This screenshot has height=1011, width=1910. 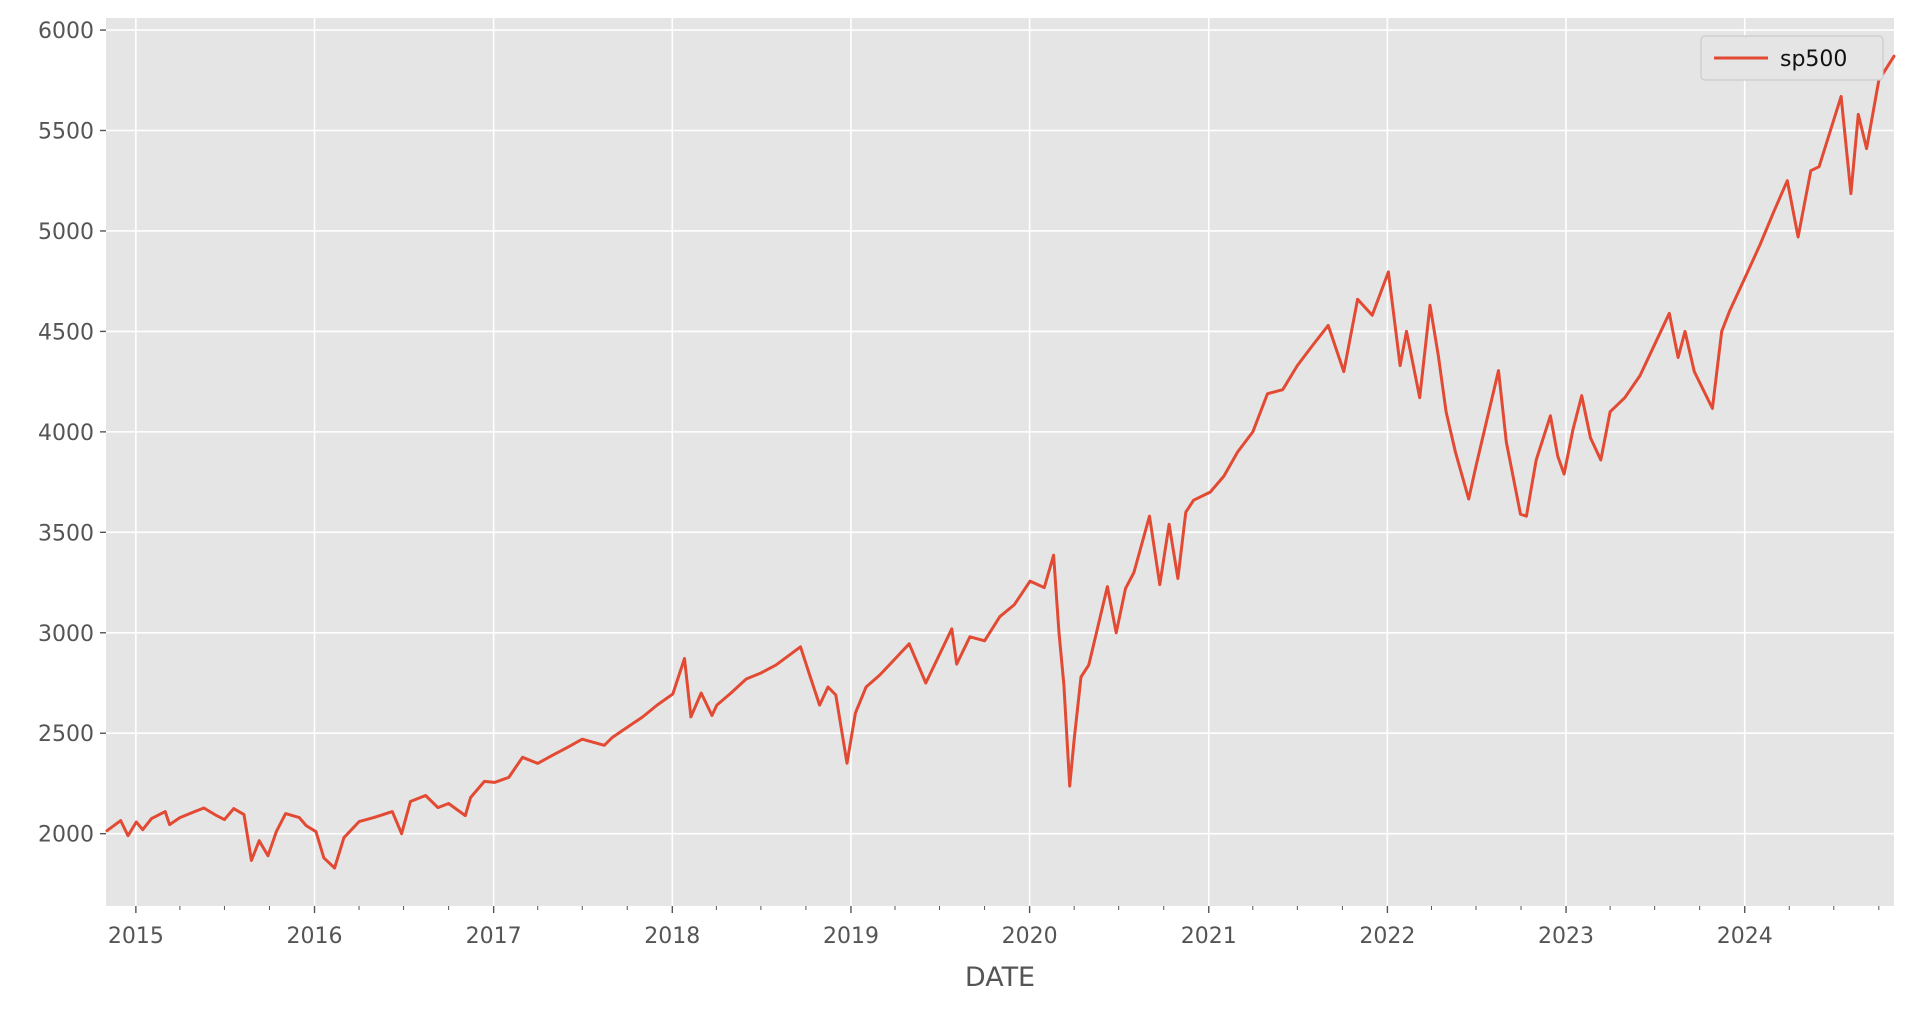 What do you see at coordinates (66, 835) in the screenshot?
I see `y-tick-label: 2000` at bounding box center [66, 835].